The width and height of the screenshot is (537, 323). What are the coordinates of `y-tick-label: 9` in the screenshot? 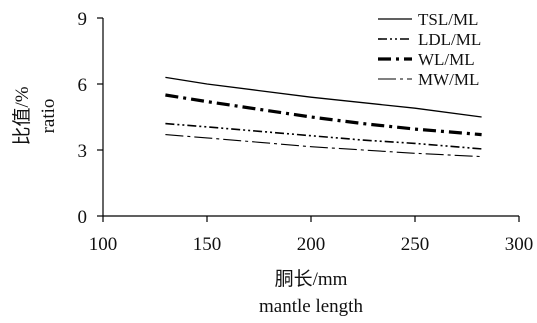 It's located at (83, 19).